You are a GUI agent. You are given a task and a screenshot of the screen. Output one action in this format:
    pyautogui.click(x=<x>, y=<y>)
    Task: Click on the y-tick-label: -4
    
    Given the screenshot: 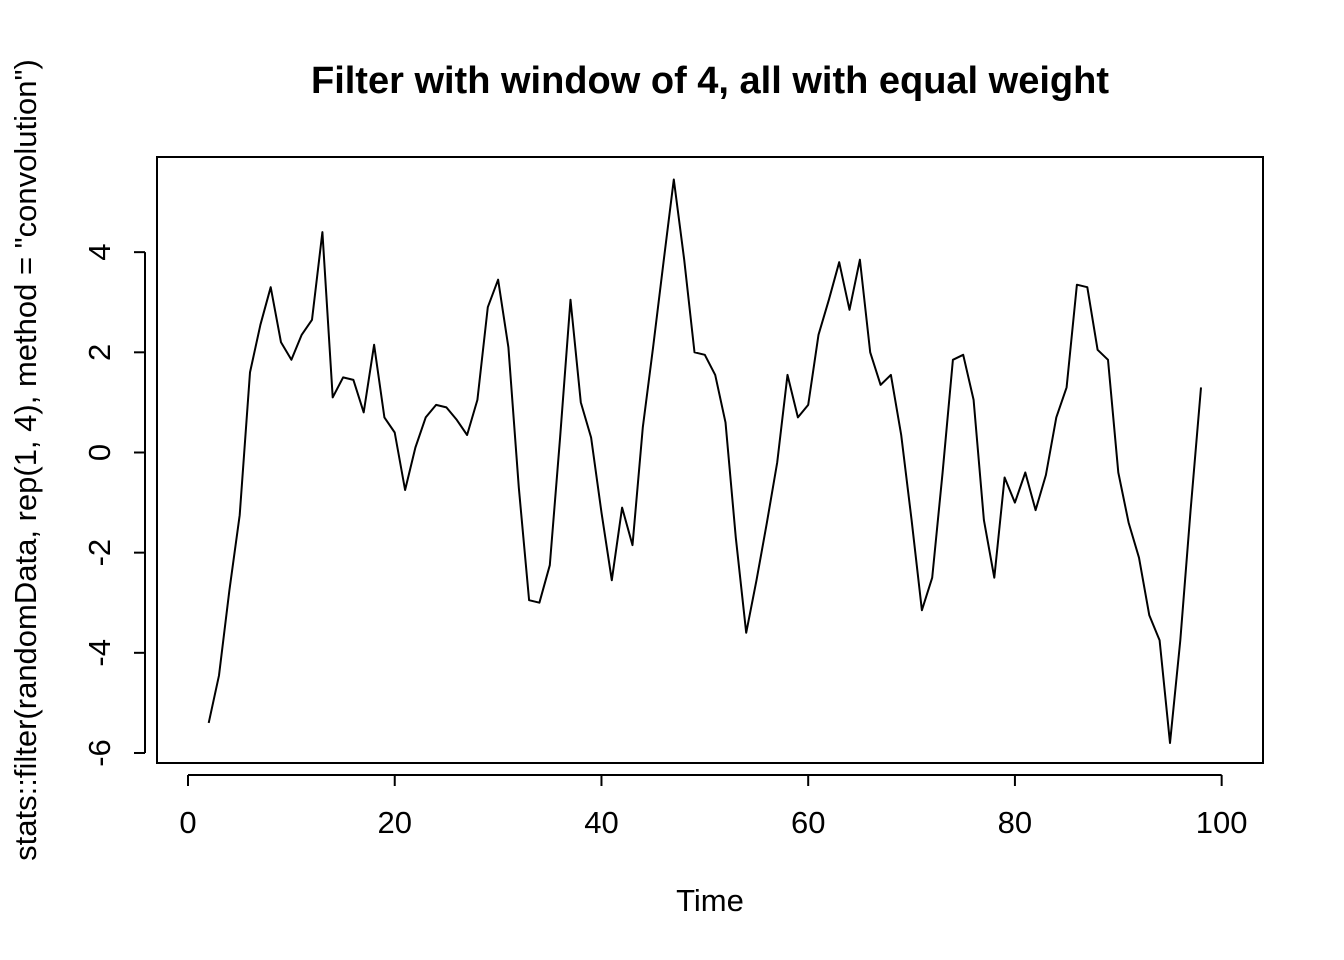 What is the action you would take?
    pyautogui.click(x=99, y=653)
    